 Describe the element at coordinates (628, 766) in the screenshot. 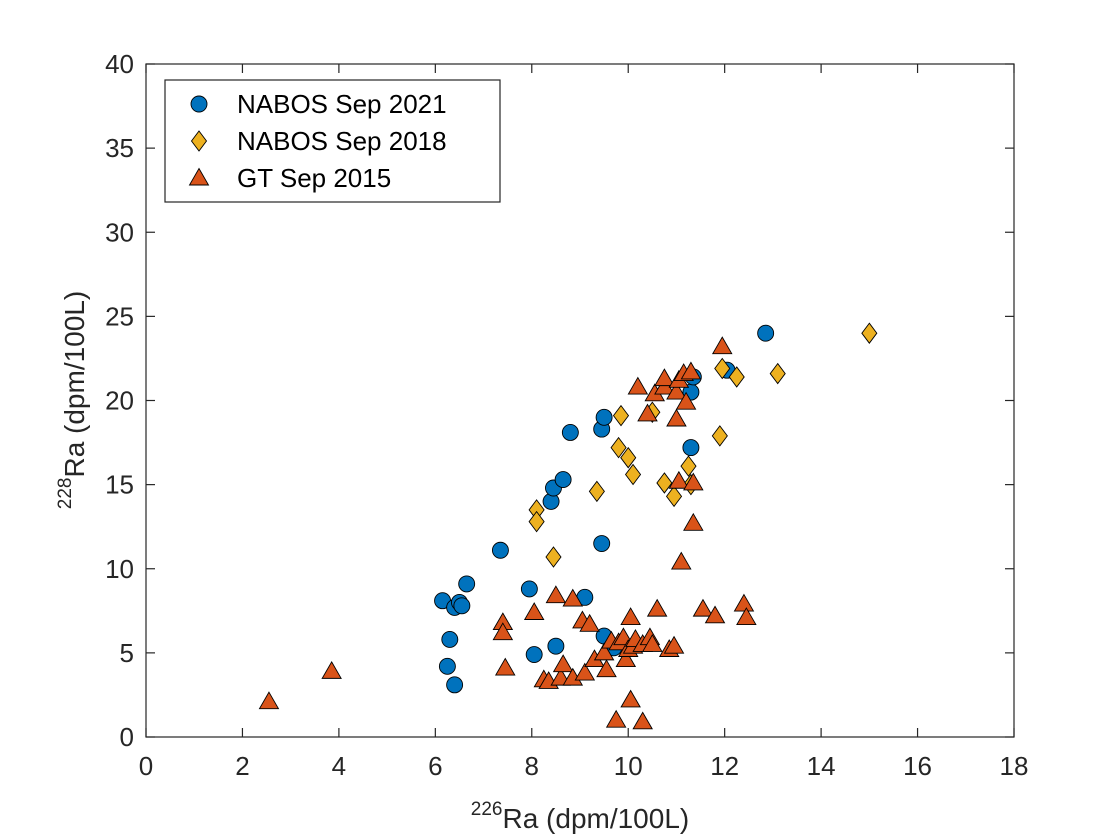

I see `x-tick-label: 10` at that location.